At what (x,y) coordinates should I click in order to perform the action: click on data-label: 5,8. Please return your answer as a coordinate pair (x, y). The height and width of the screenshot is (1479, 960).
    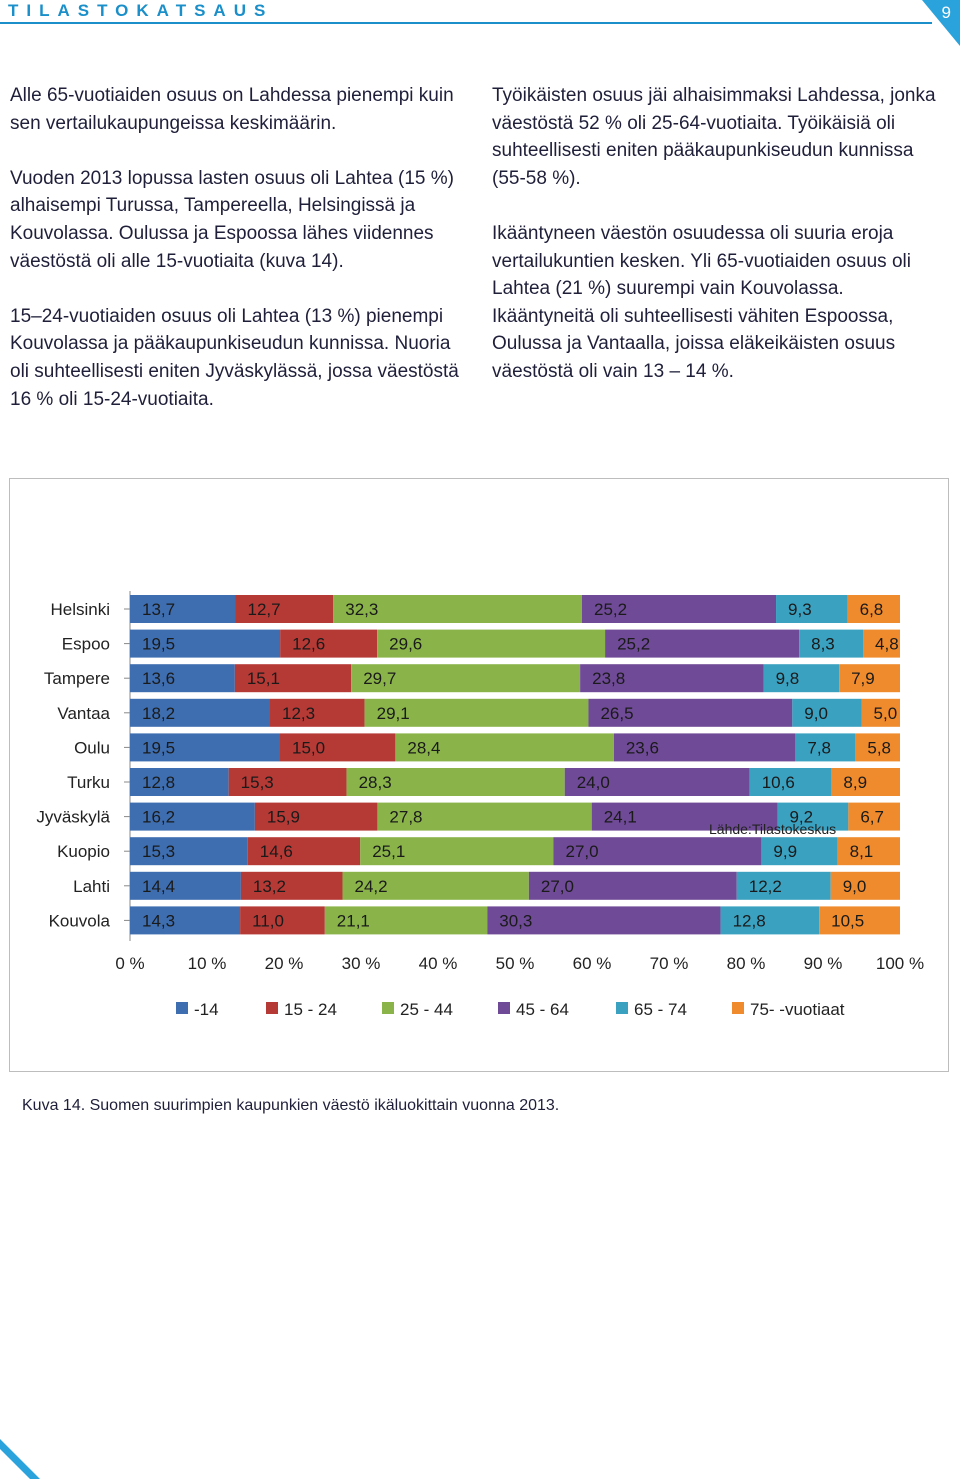
    Looking at the image, I should click on (879, 747).